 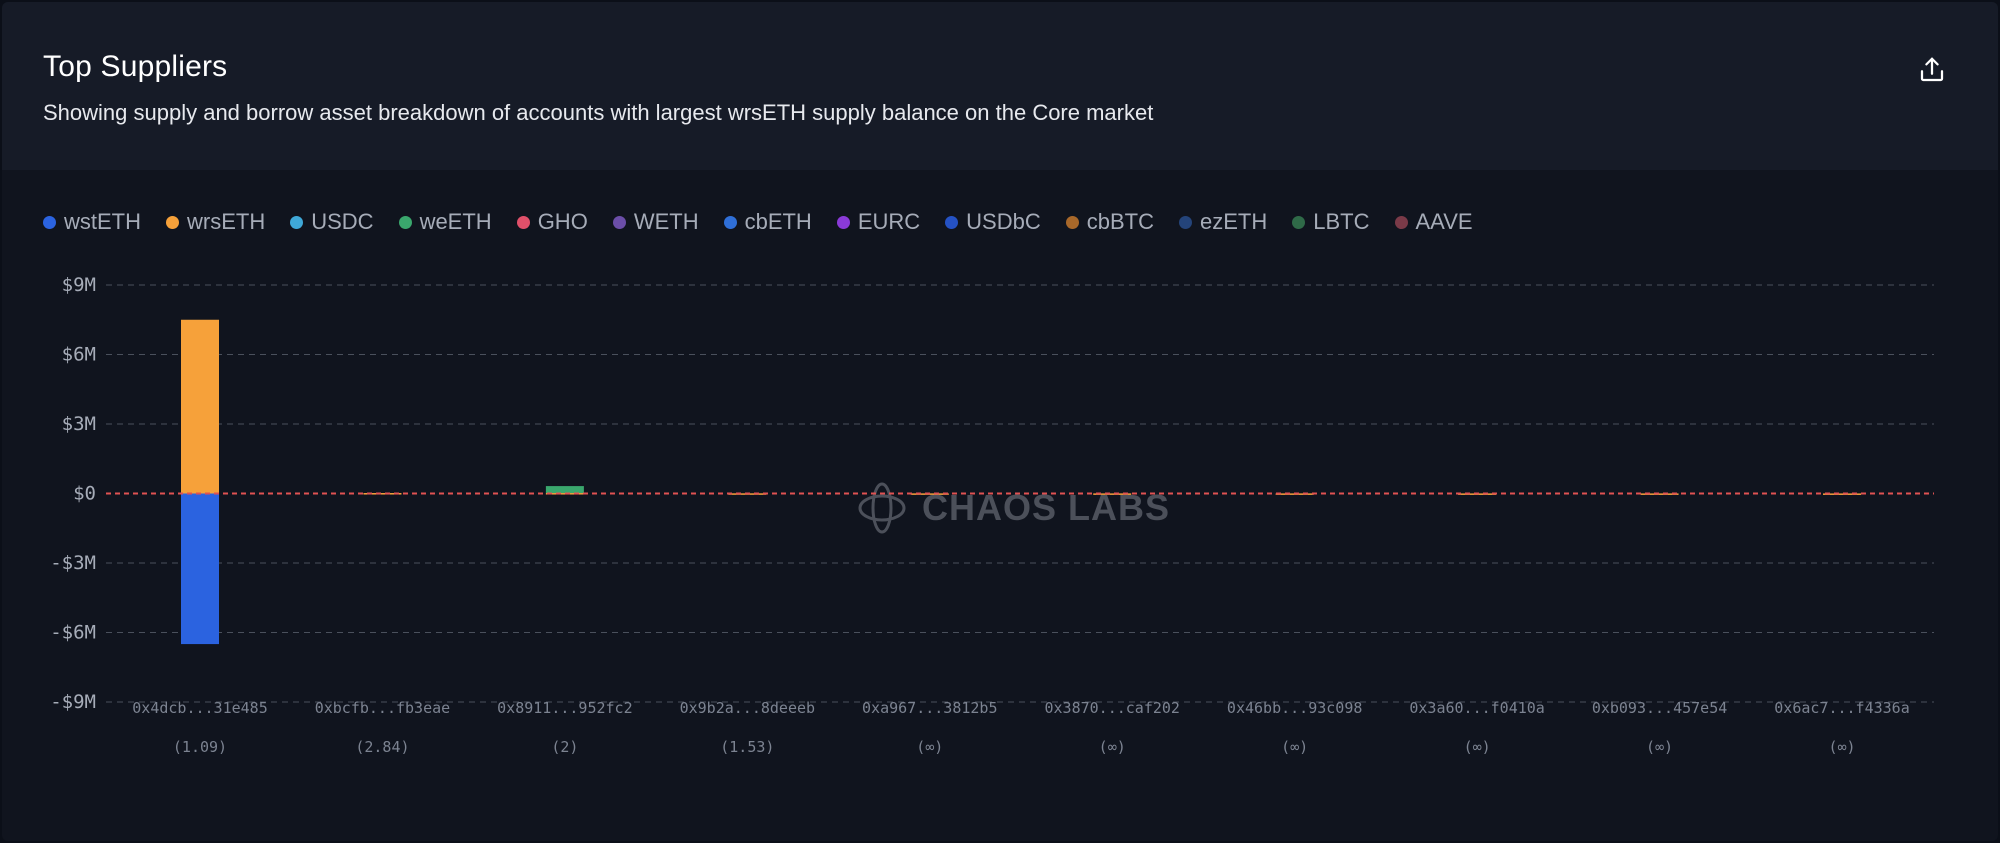 I want to click on legend-label: AAVE, so click(x=1444, y=221).